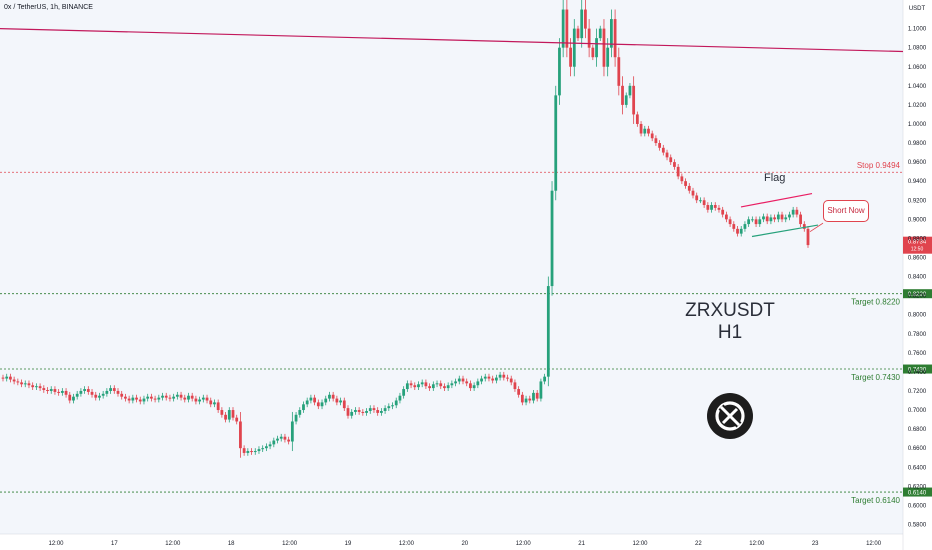 The height and width of the screenshot is (550, 932). I want to click on flag-upper-line, so click(776, 200).